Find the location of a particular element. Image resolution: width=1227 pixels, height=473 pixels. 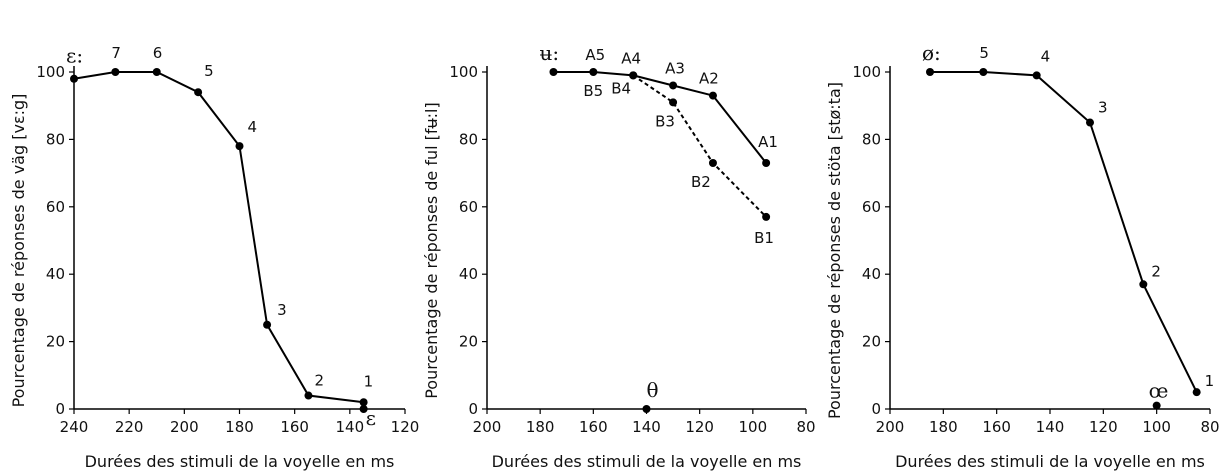

point-label: B5 is located at coordinates (593, 91).